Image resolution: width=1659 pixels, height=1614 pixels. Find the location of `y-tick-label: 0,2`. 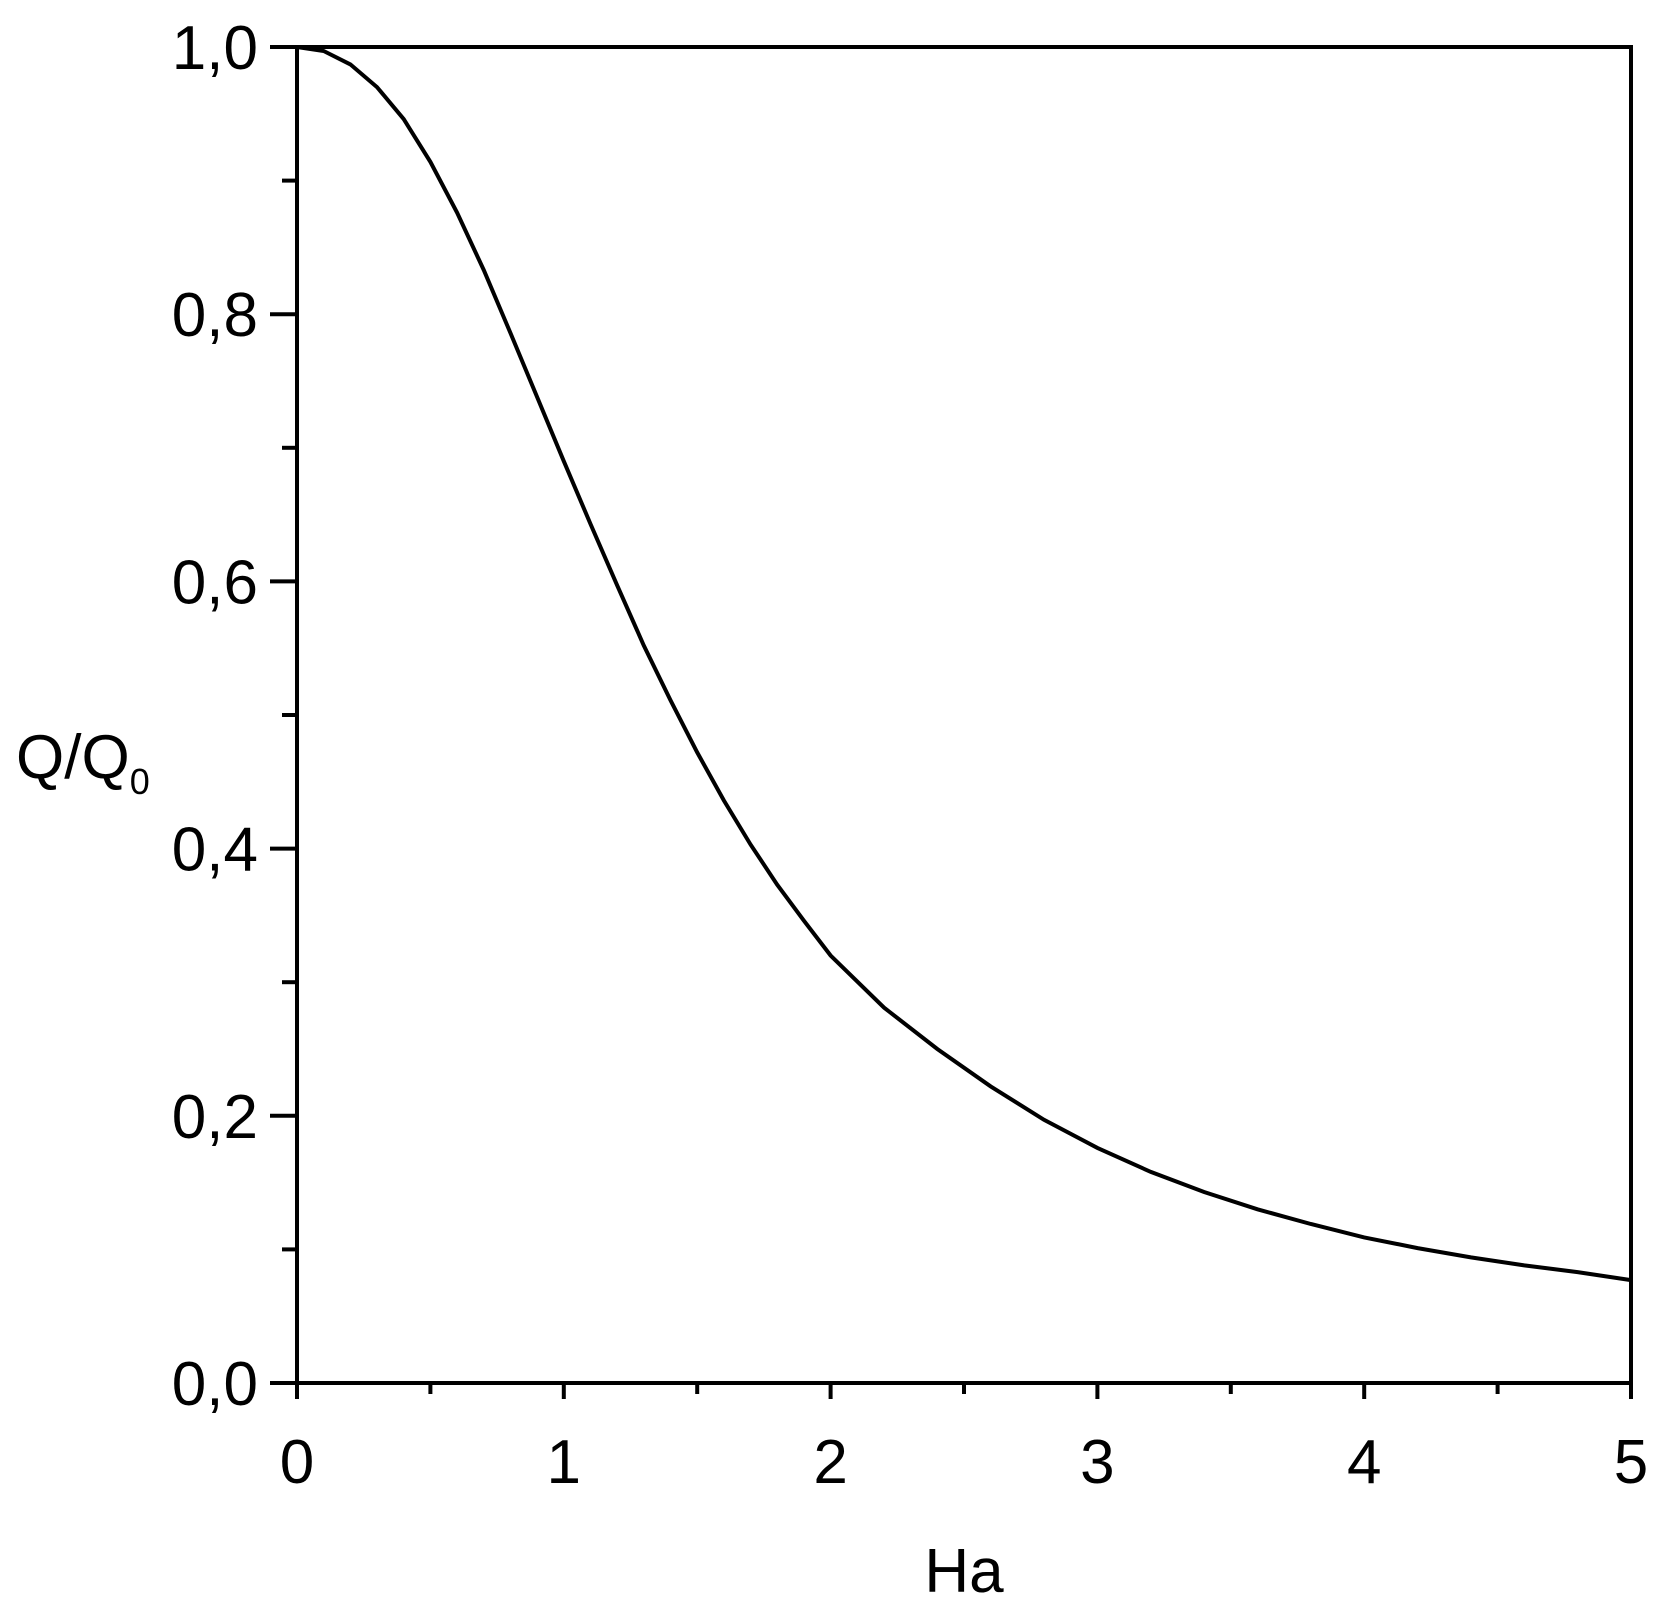

y-tick-label: 0,2 is located at coordinates (215, 1117).